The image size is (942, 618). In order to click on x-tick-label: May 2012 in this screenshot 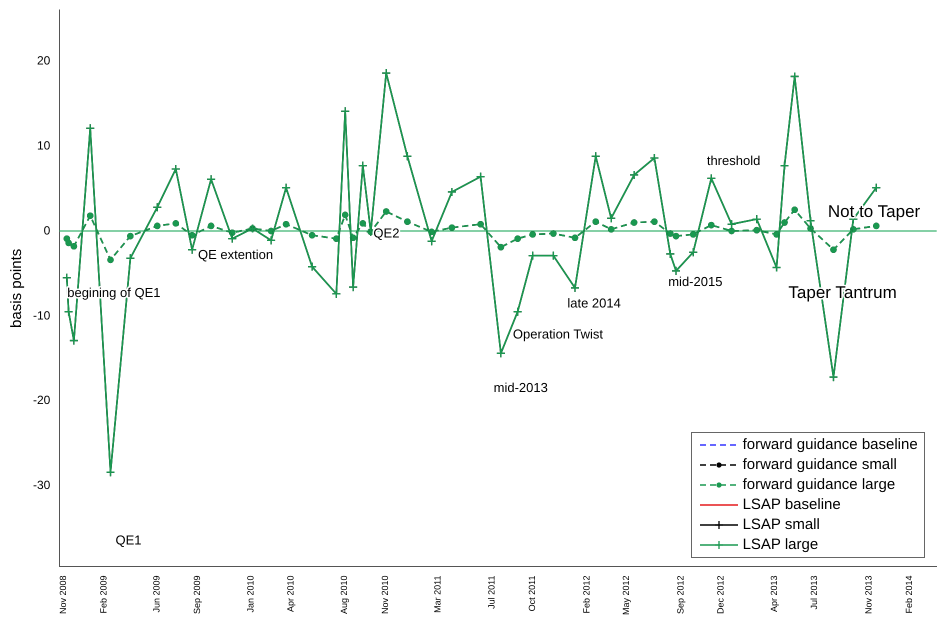, I will do `click(626, 595)`.